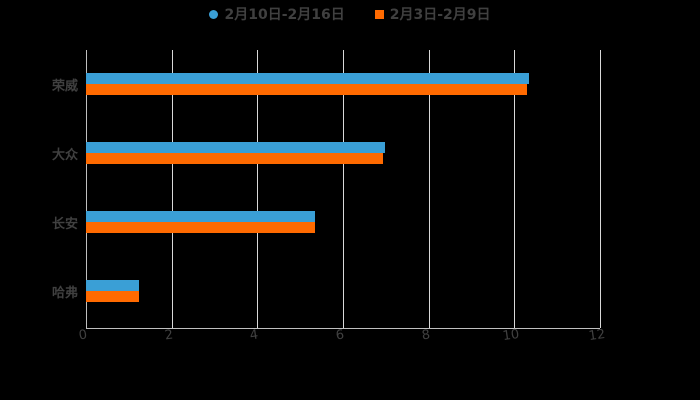  Describe the element at coordinates (340, 335) in the screenshot. I see `x-tick-label: 6` at that location.